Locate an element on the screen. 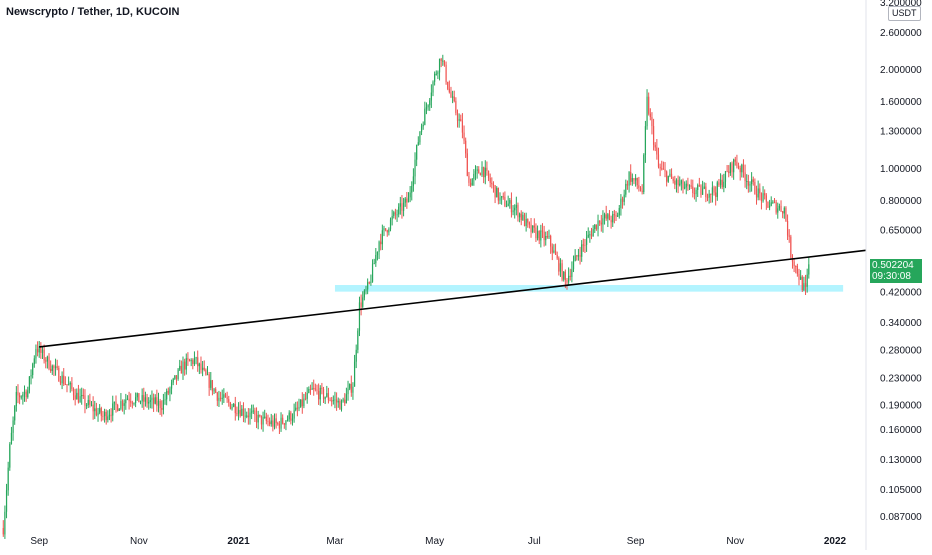  countdown: 09:30:08 is located at coordinates (891, 277).